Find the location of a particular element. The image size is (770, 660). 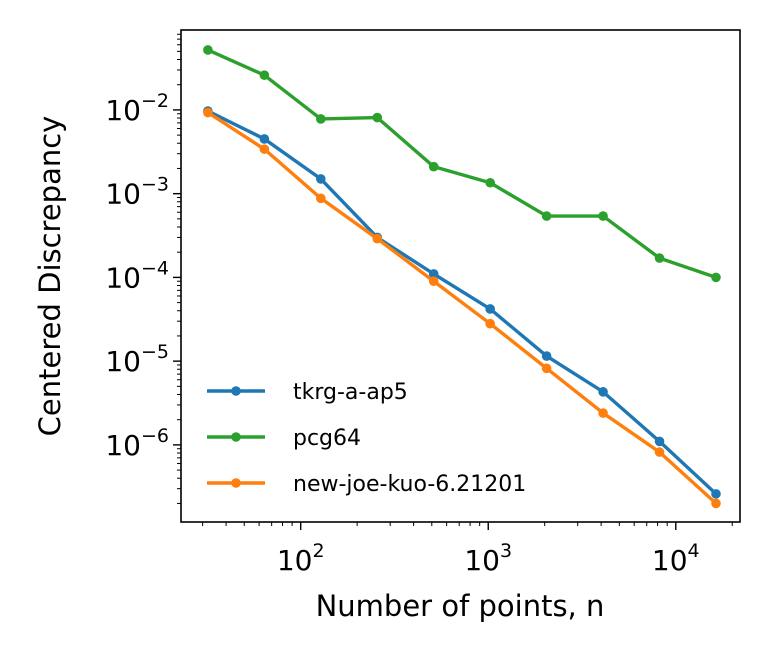

x-axis-label: Number of points, n is located at coordinates (460, 606).